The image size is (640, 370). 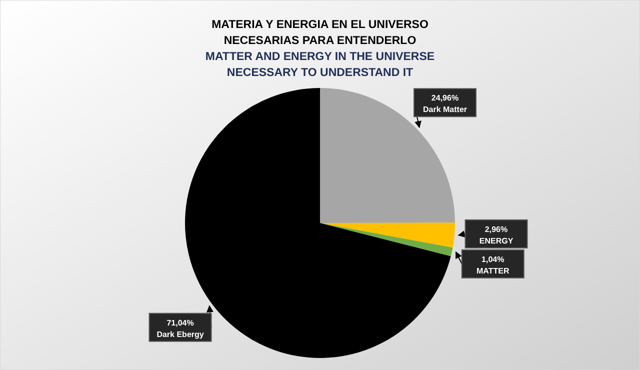 I want to click on slice-label: MATTER, so click(x=493, y=271).